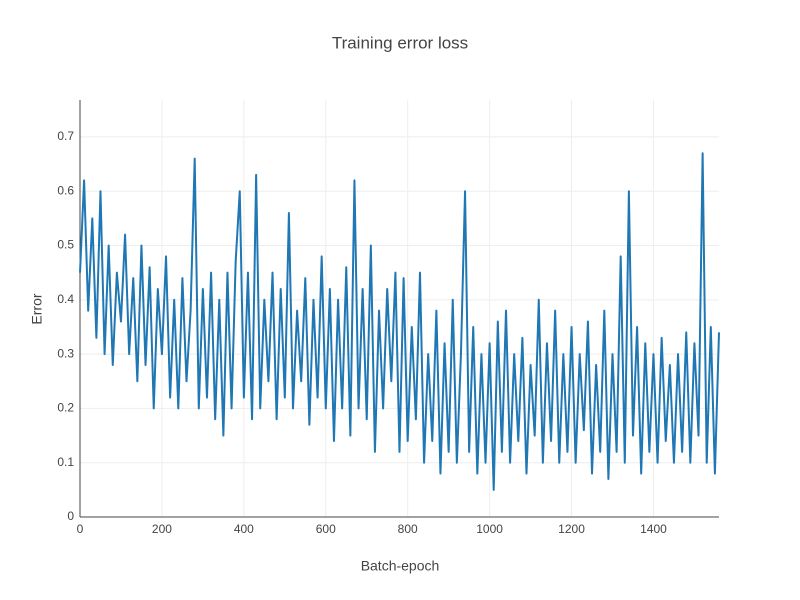  I want to click on y-tick-label: 0, so click(70, 516).